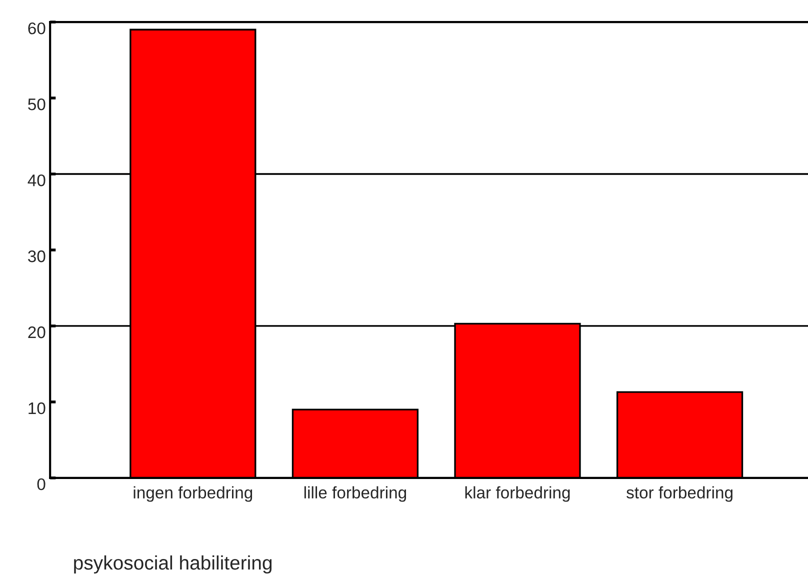 The image size is (808, 580). Describe the element at coordinates (37, 256) in the screenshot. I see `y-tick-label: 30` at that location.